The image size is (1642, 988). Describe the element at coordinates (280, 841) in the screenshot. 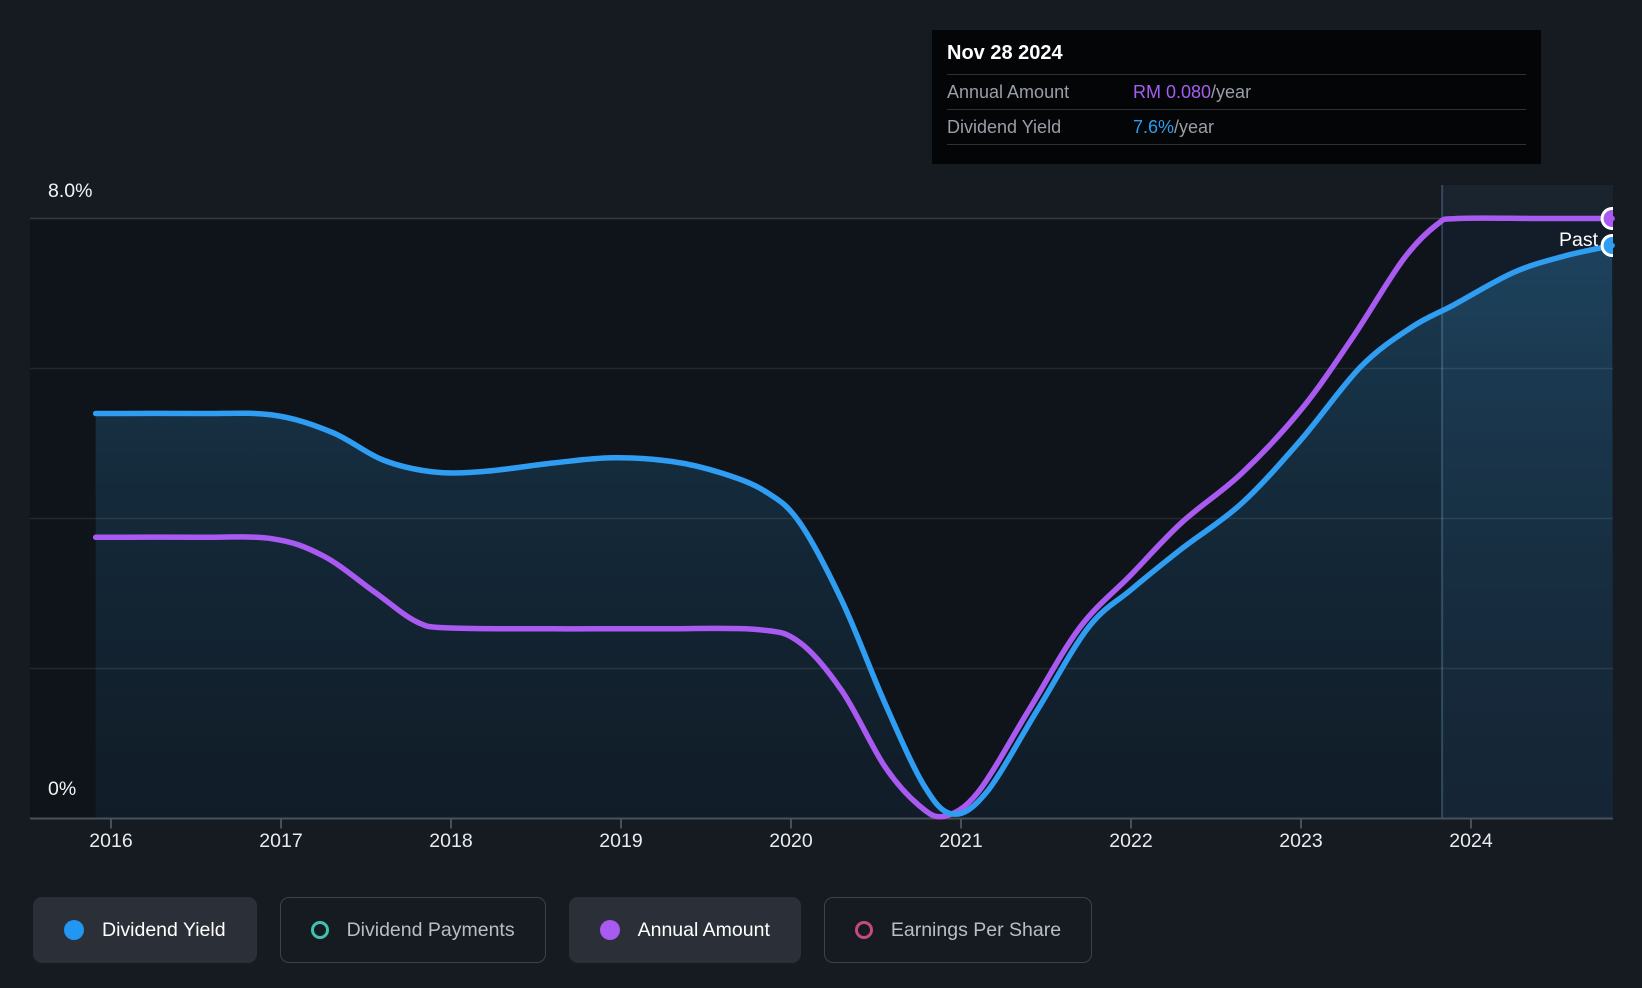

I see `x-axis-year-label: 2017` at that location.